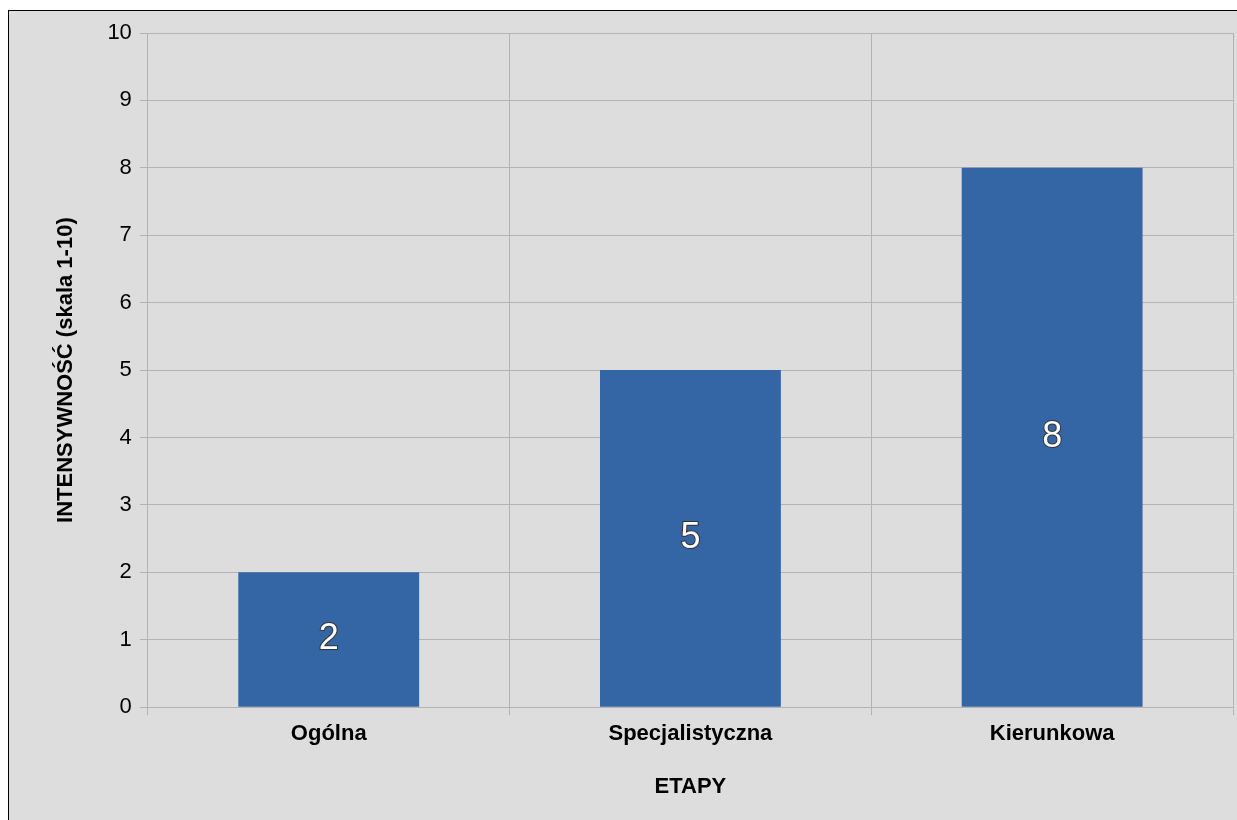  I want to click on y-tick-label: 9, so click(125, 99).